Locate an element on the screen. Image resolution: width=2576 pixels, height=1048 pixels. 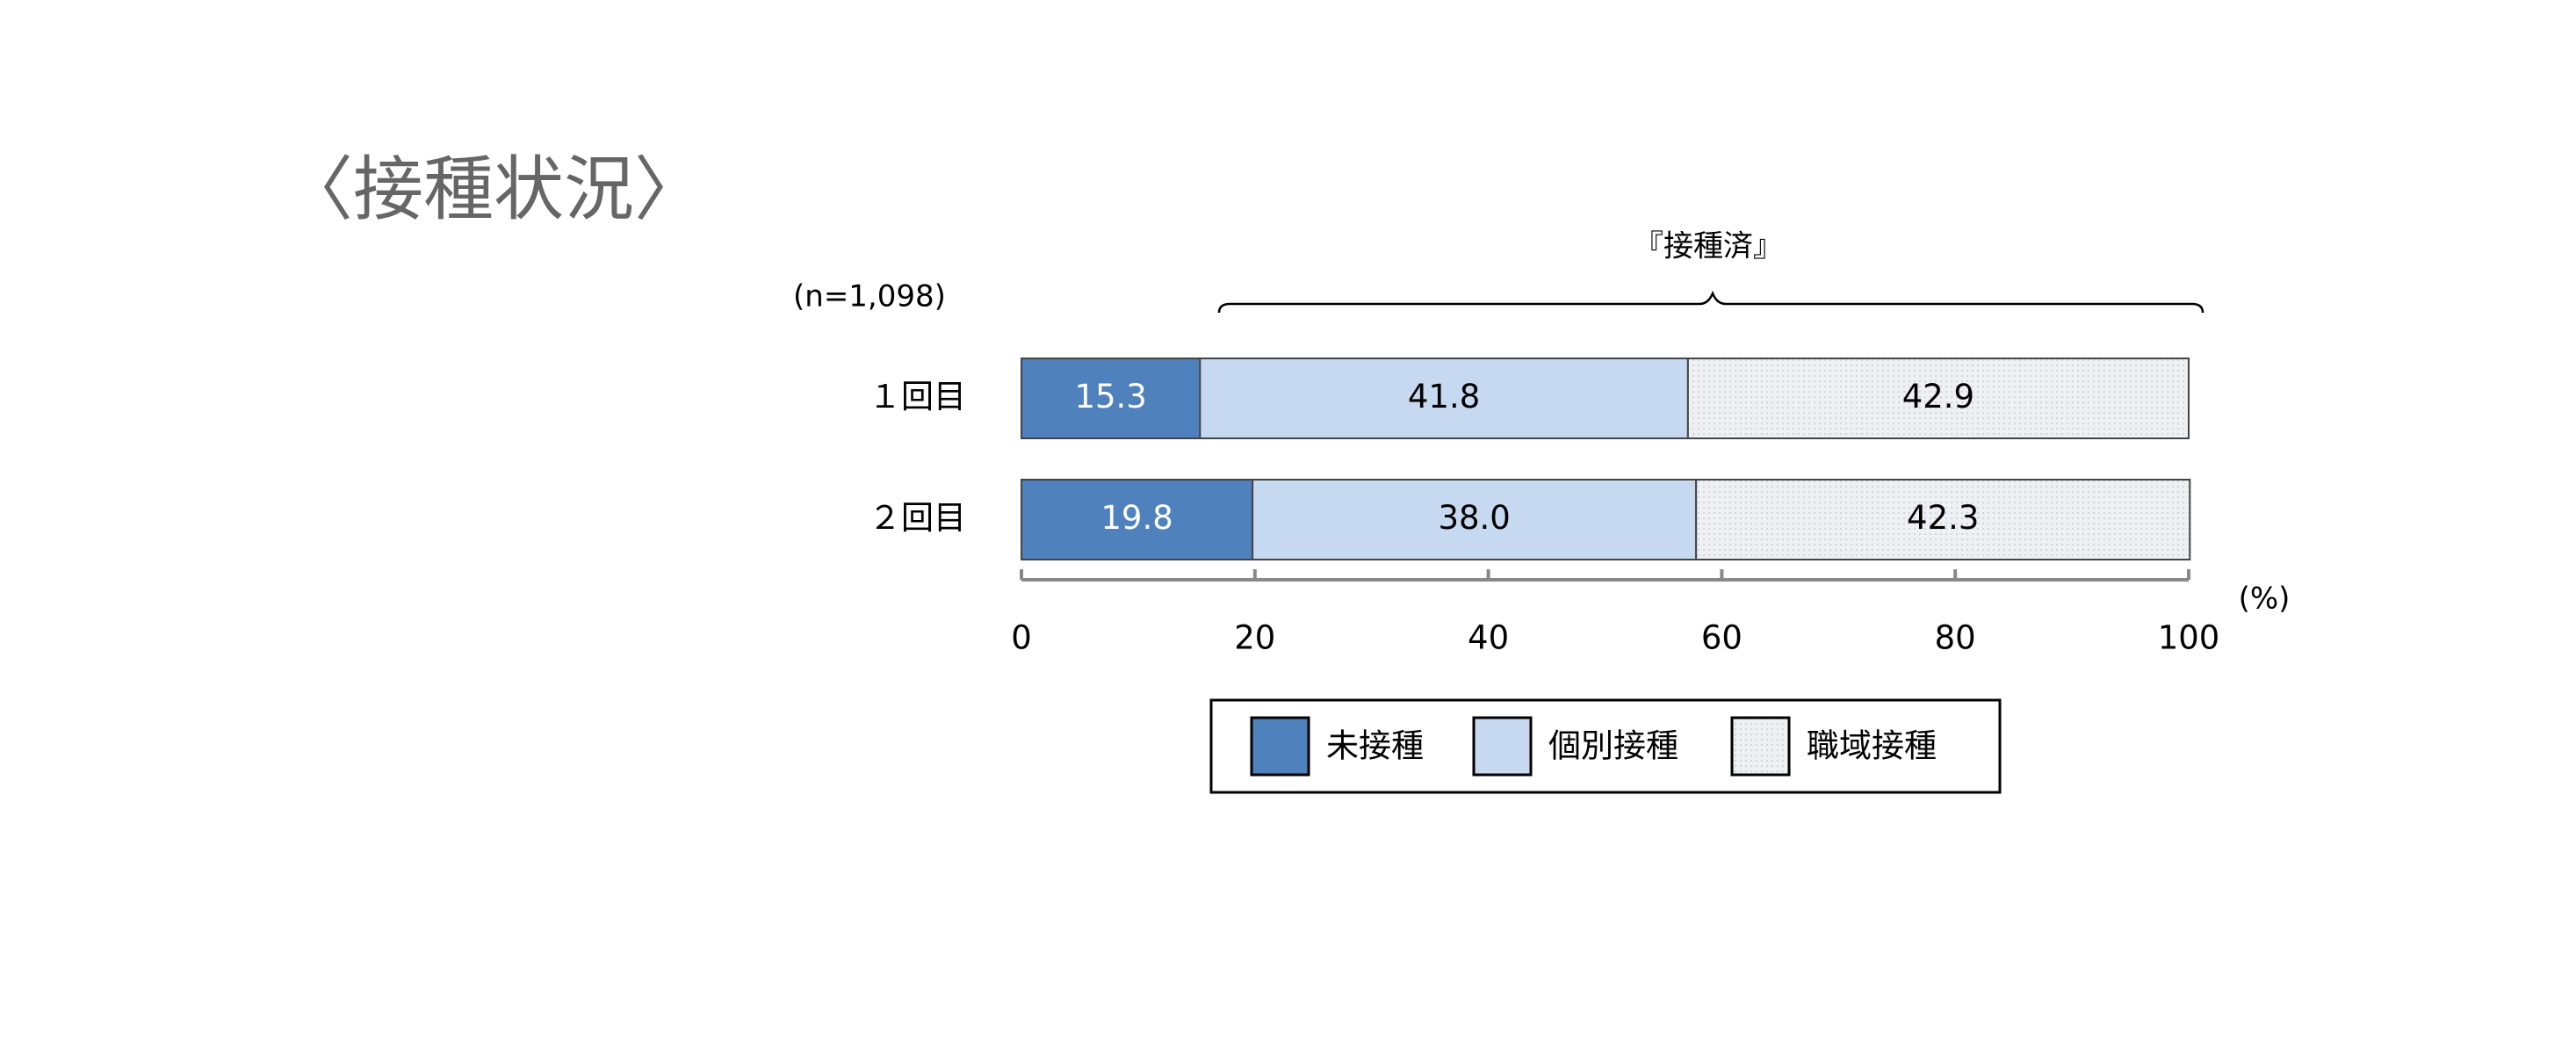
x-tick-label: 80 is located at coordinates (1955, 638).